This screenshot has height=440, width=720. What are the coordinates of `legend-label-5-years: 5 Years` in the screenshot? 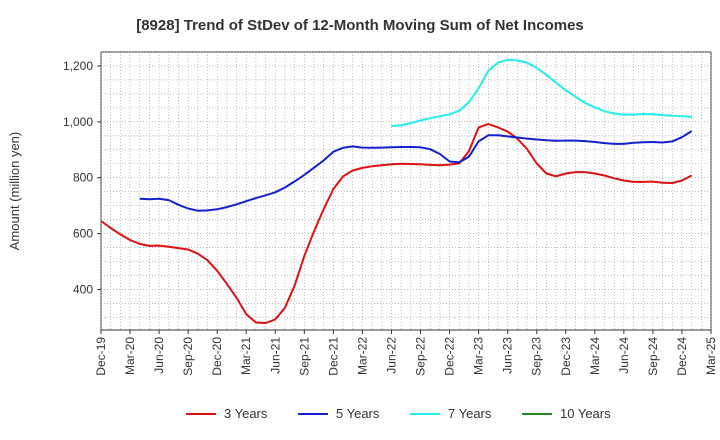 It's located at (358, 413).